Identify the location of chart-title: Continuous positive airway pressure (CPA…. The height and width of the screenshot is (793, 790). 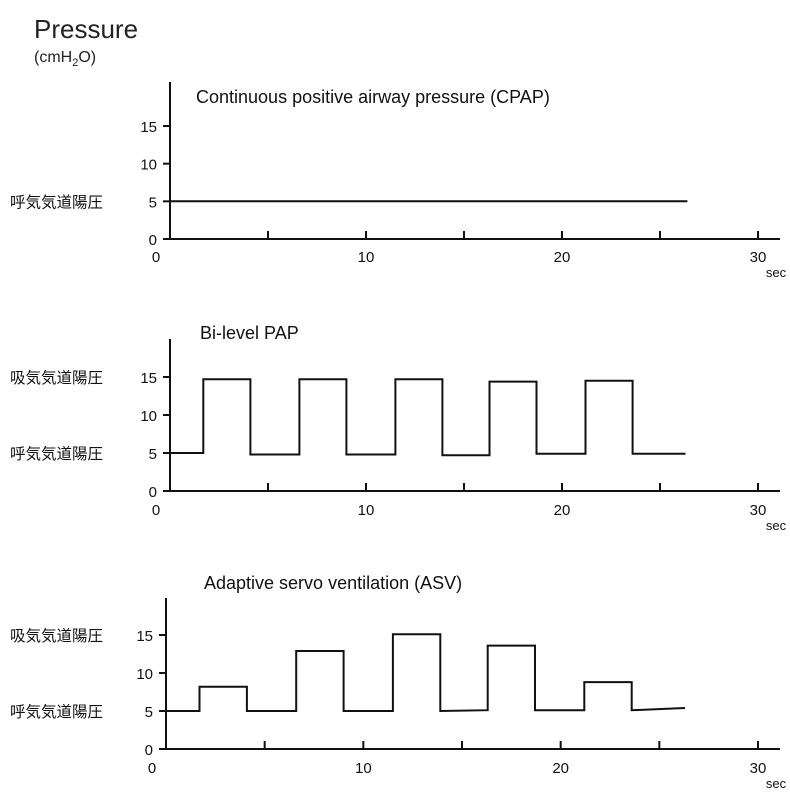
(373, 97).